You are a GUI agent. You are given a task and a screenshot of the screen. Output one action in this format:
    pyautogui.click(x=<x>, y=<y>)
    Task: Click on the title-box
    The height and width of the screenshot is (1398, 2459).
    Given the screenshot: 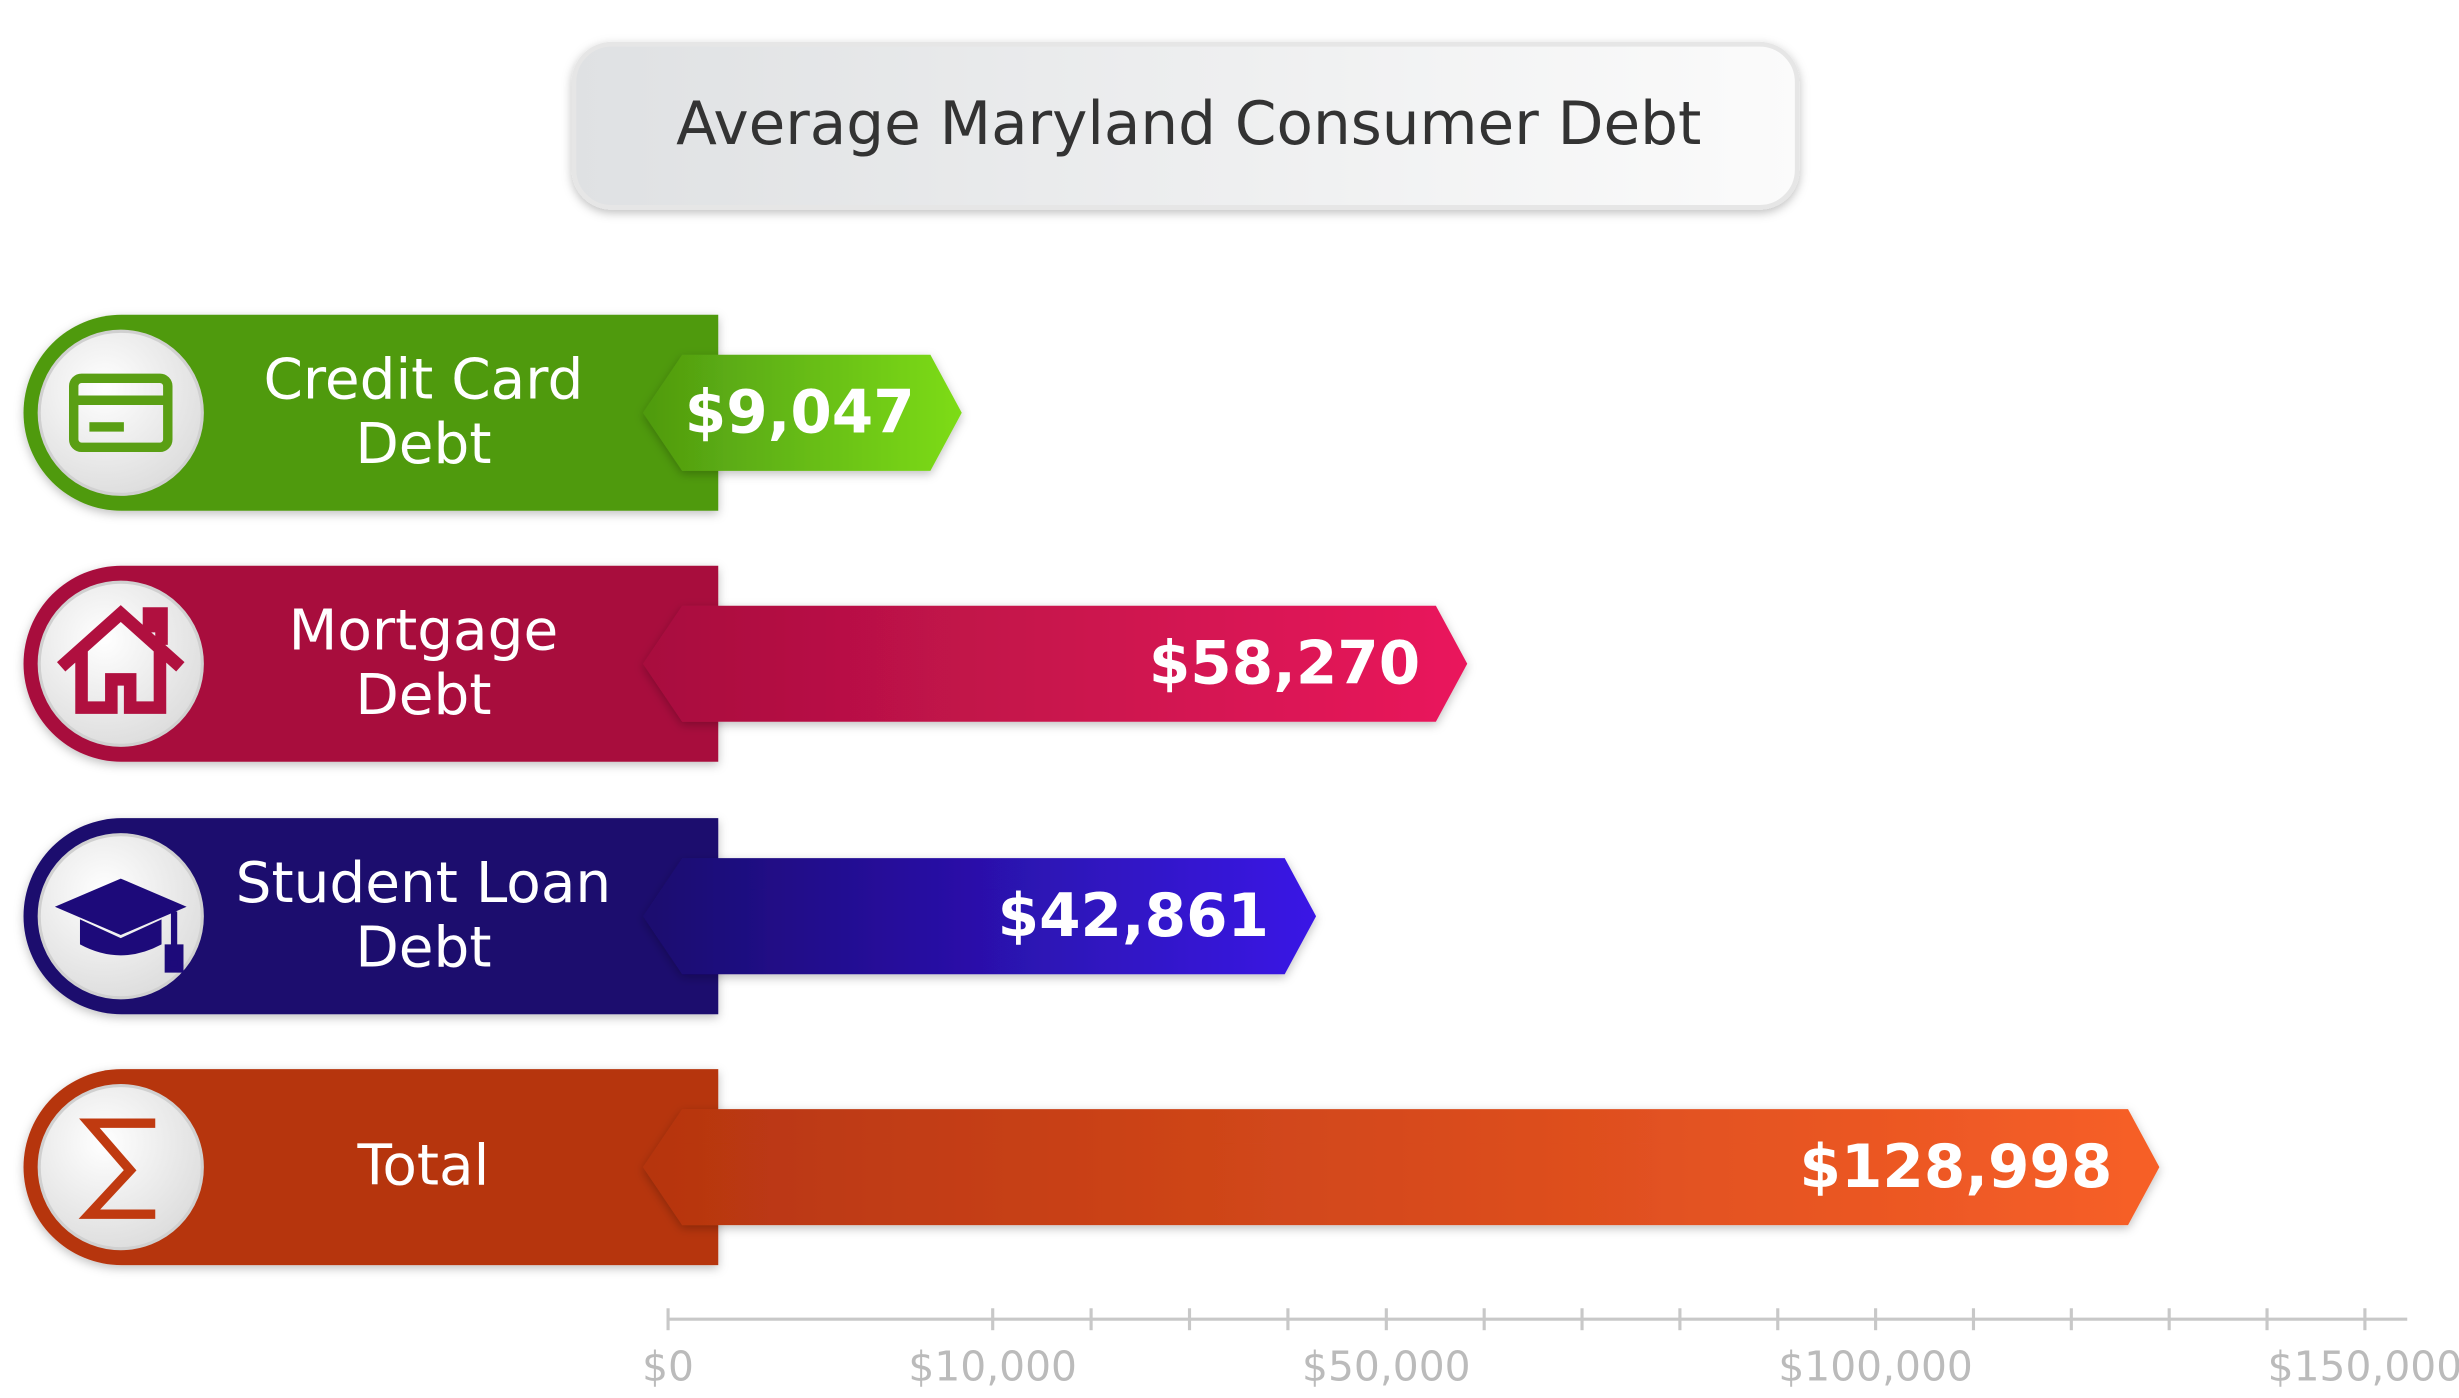 What is the action you would take?
    pyautogui.click(x=1185, y=125)
    